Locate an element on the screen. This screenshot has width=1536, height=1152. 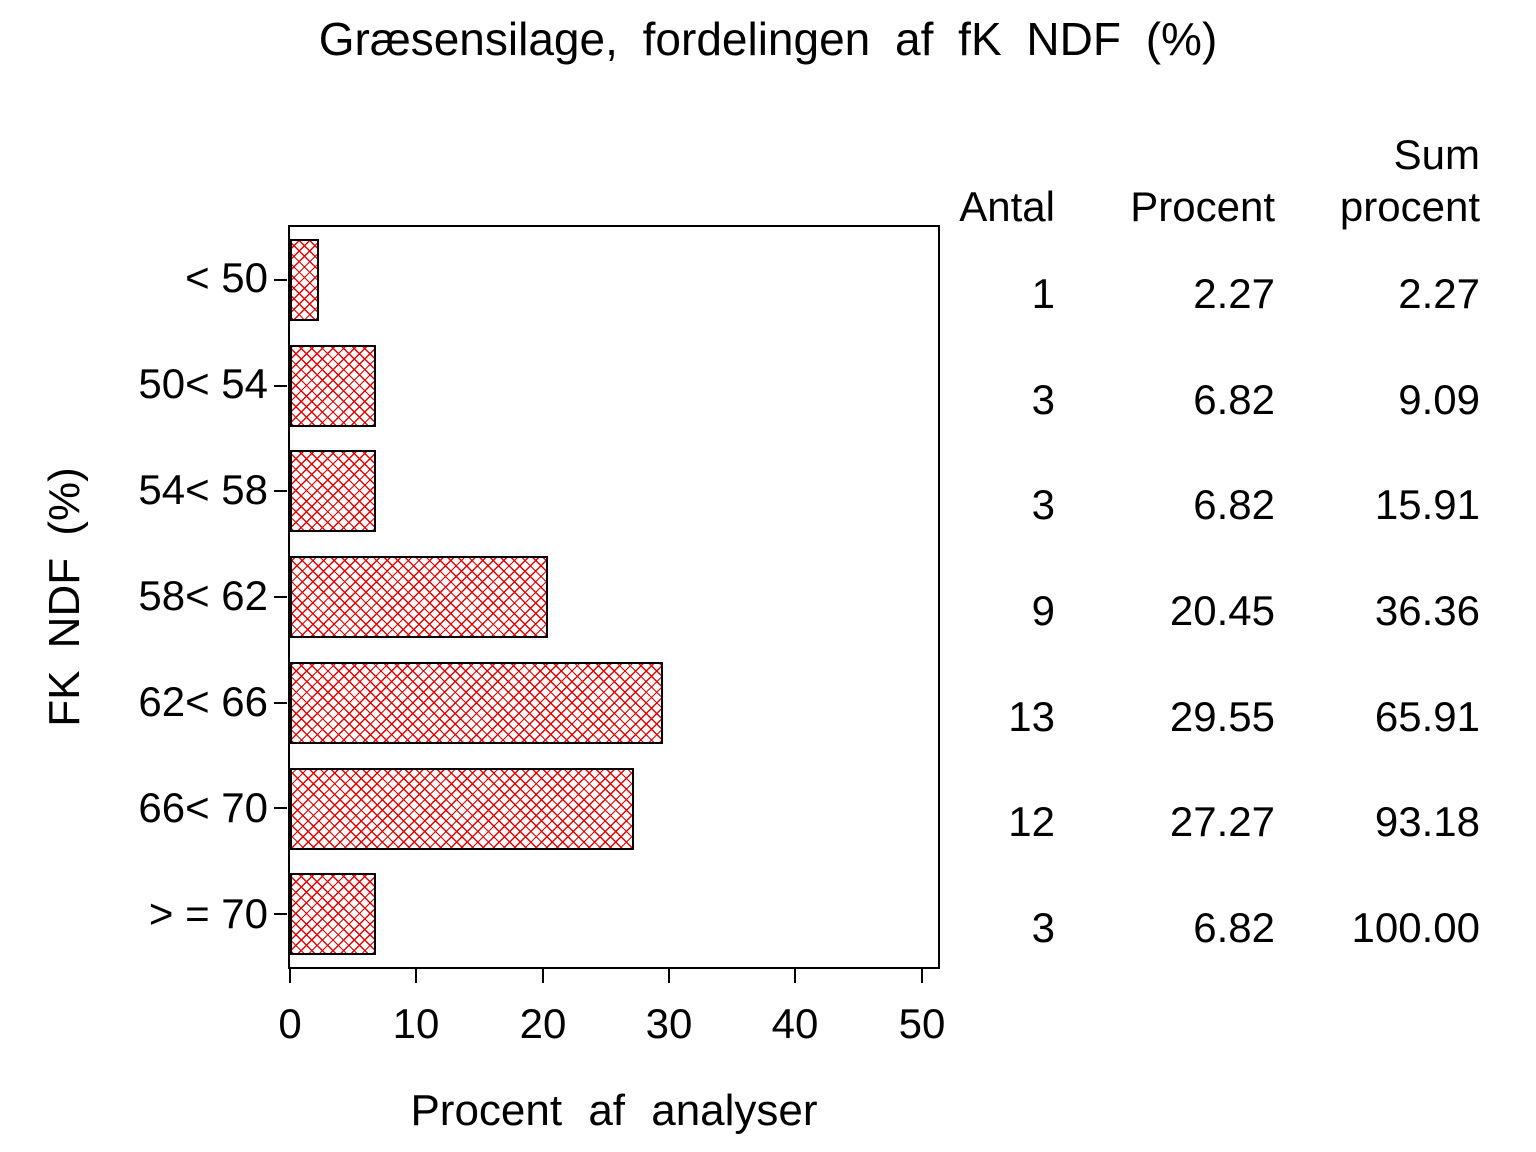
category-label-50-54: 50< 54 is located at coordinates (203, 383).